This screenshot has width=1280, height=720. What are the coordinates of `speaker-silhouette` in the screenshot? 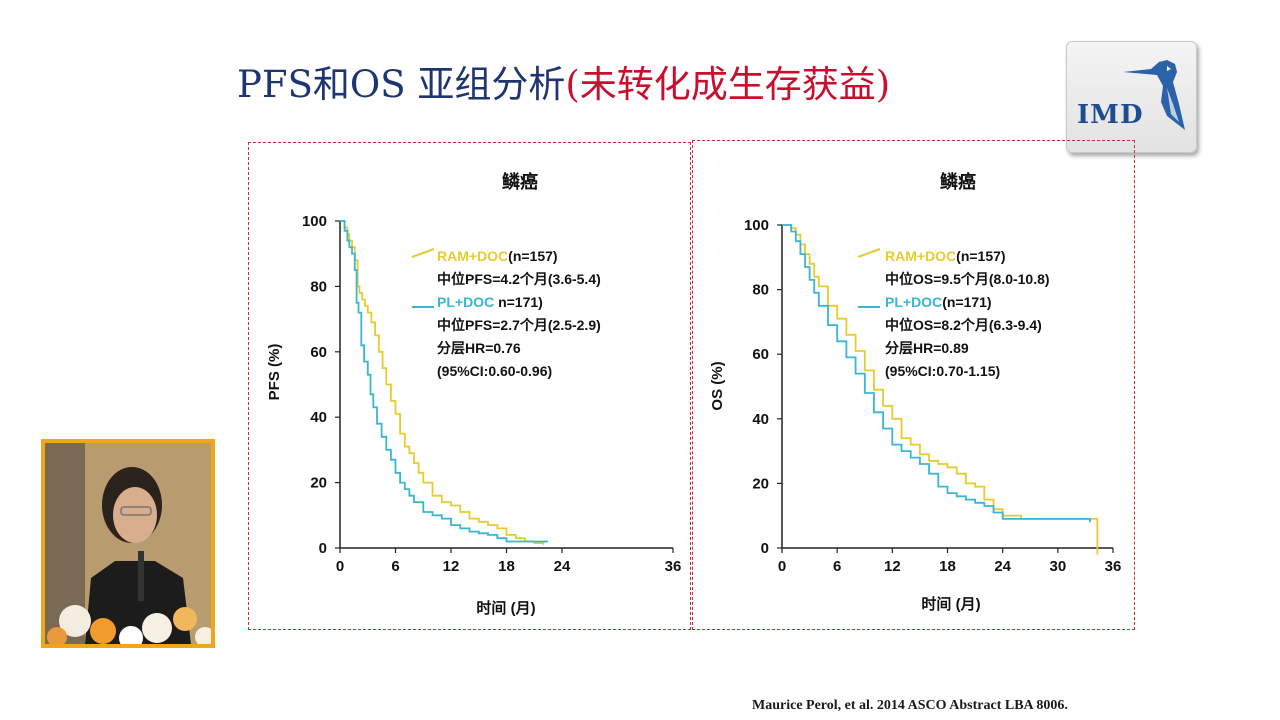 It's located at (128, 543).